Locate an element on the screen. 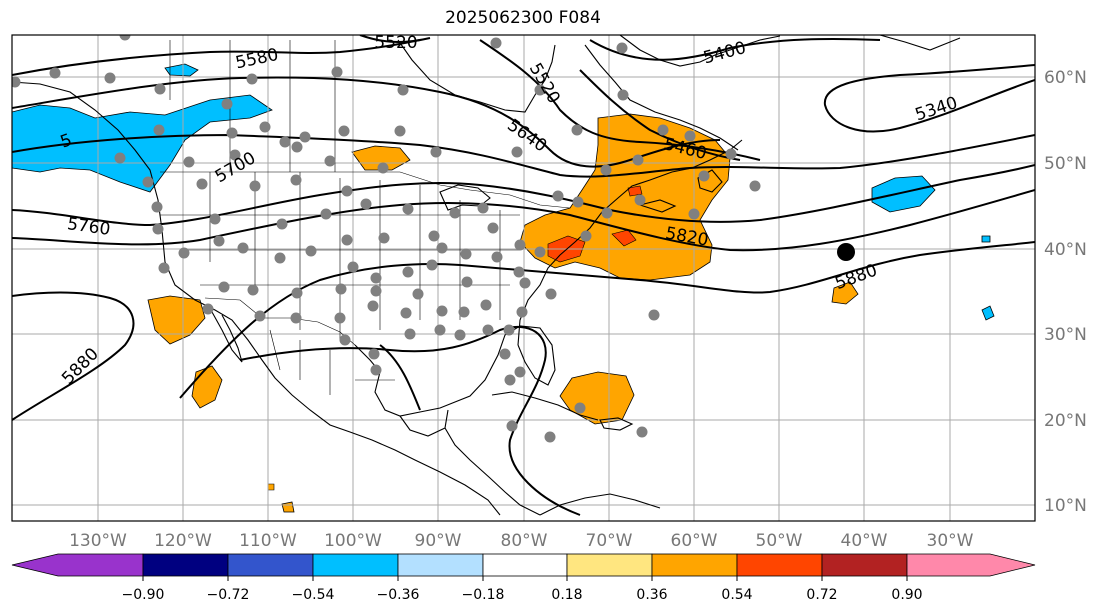  latitude-label: 60°N is located at coordinates (1065, 78).